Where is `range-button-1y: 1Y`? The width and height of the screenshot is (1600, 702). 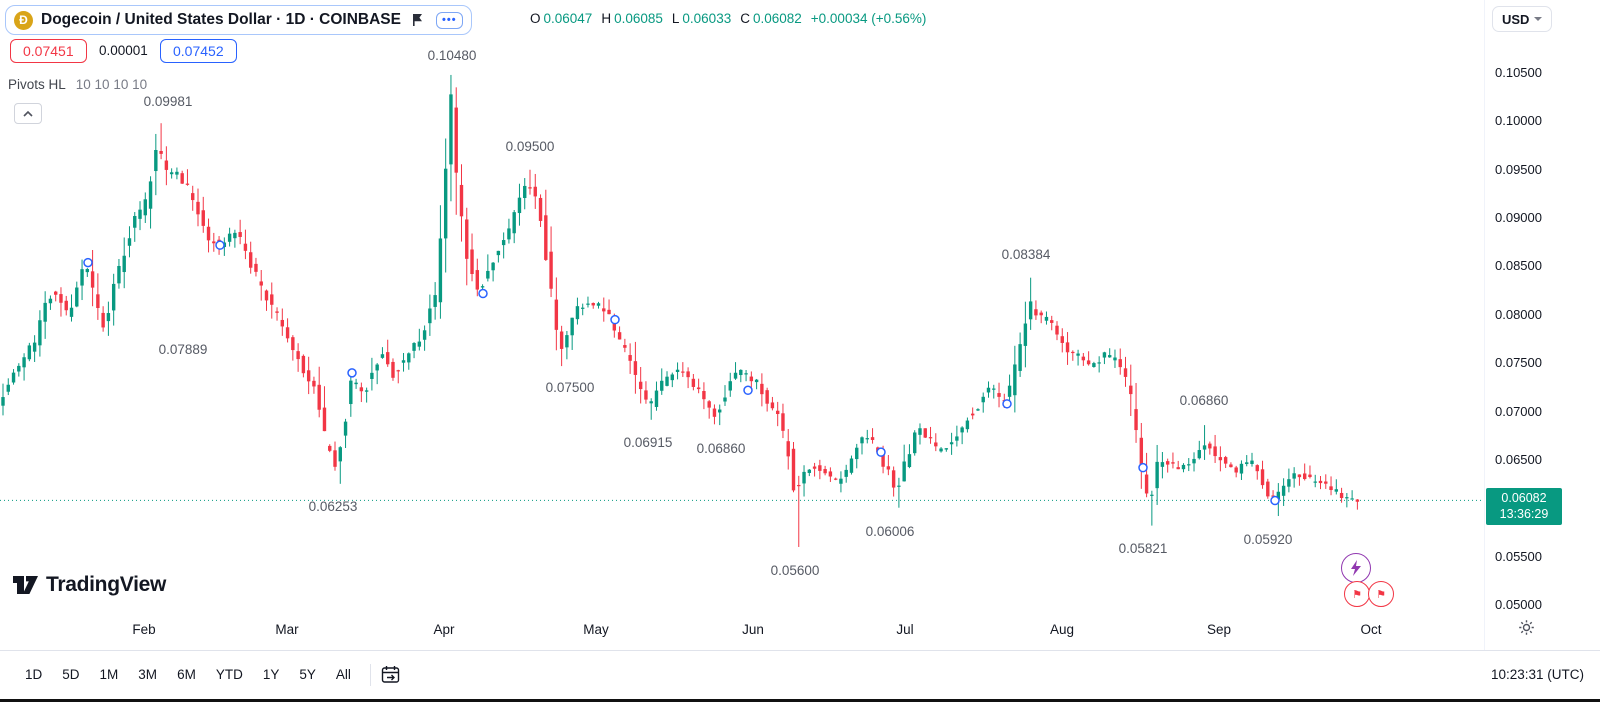 range-button-1y: 1Y is located at coordinates (271, 674).